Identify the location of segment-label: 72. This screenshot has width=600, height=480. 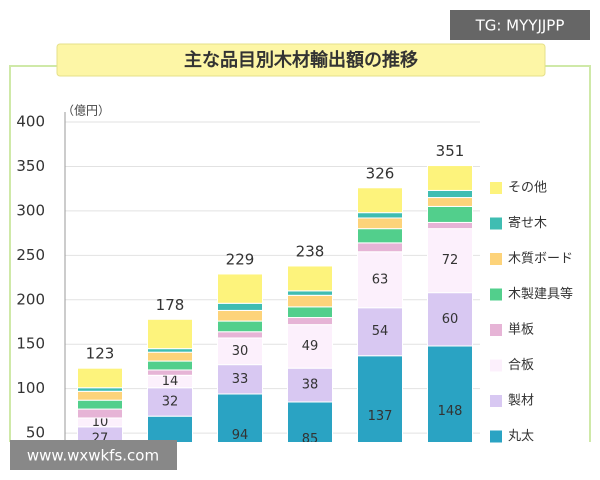
(450, 260).